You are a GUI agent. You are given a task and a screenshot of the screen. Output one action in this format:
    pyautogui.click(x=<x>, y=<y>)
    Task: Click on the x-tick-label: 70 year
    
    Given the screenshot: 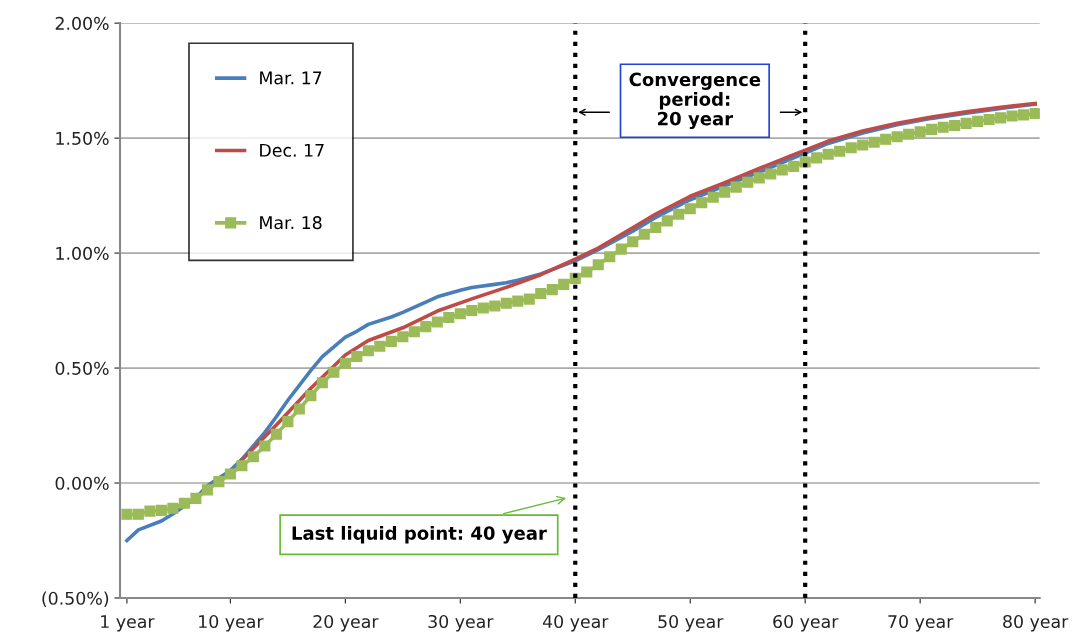 What is the action you would take?
    pyautogui.click(x=921, y=623)
    